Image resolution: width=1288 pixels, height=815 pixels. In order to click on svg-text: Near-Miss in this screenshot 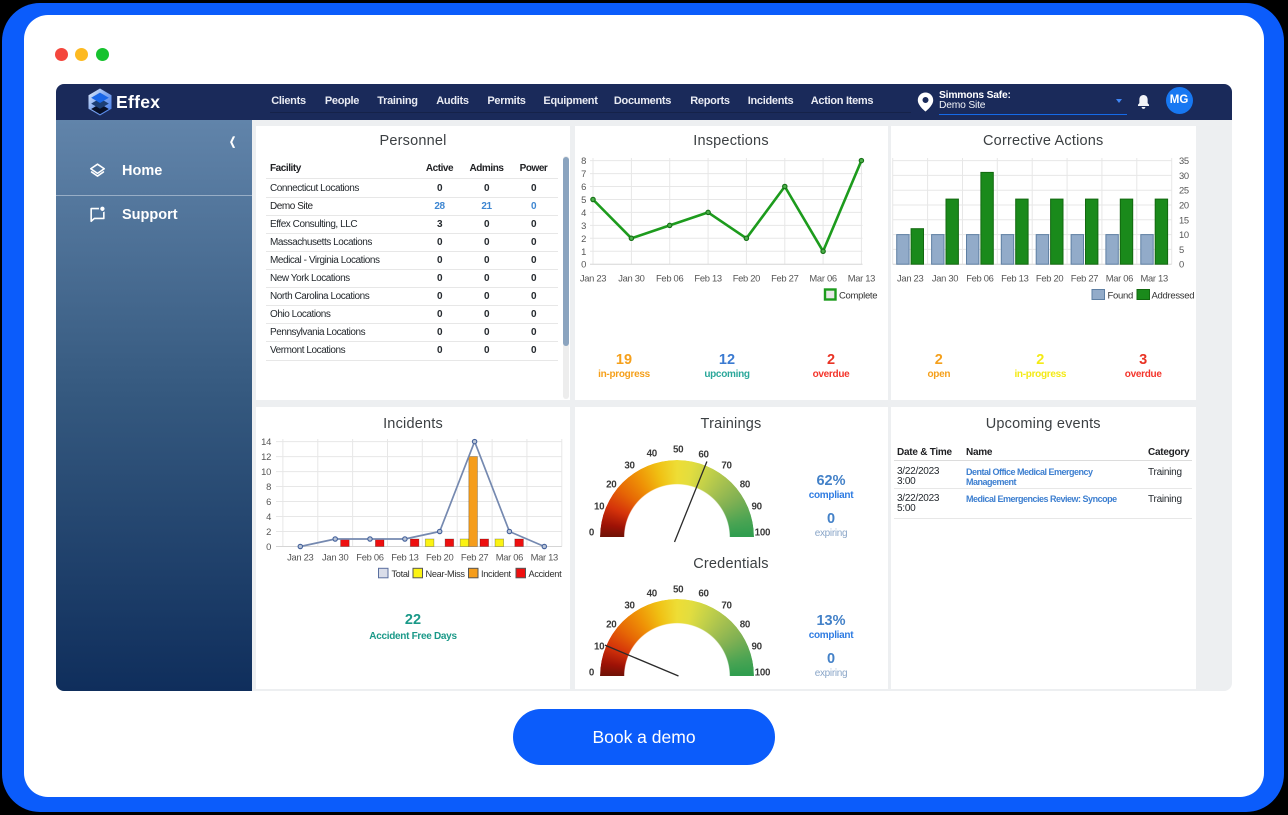, I will do `click(446, 574)`.